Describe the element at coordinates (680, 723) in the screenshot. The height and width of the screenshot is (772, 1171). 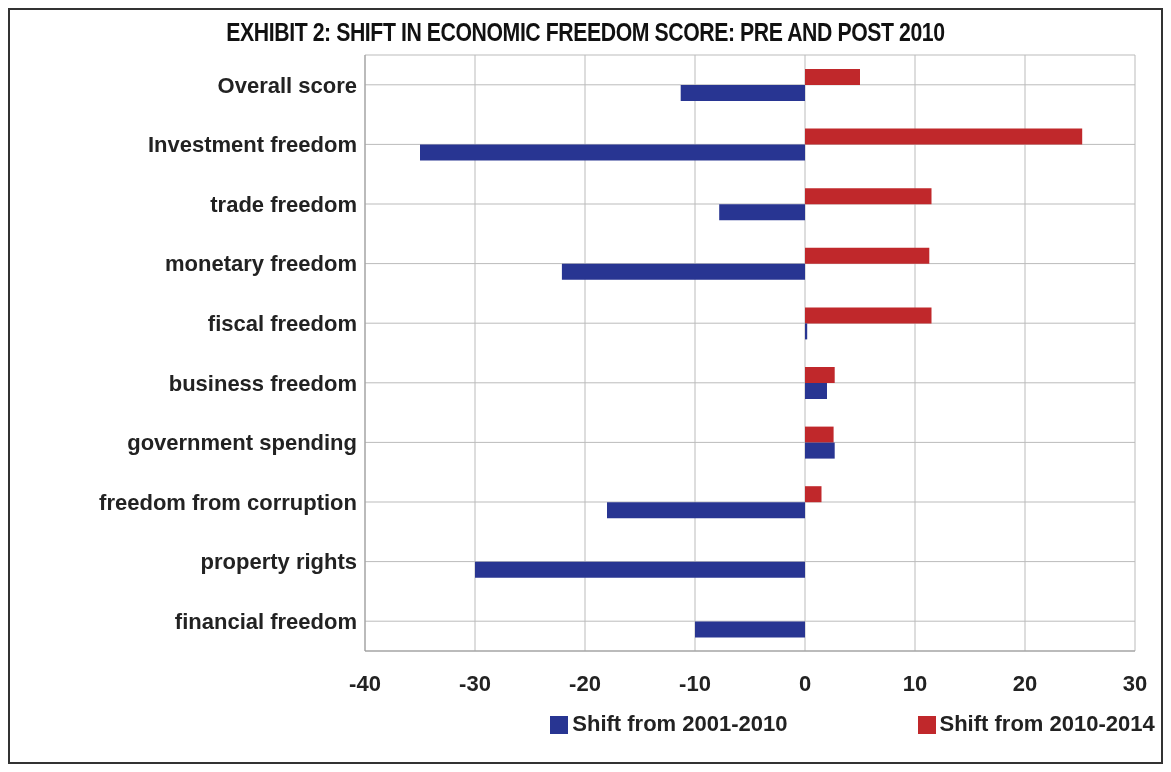
I see `legend-label: Shift from 2001-2010` at that location.